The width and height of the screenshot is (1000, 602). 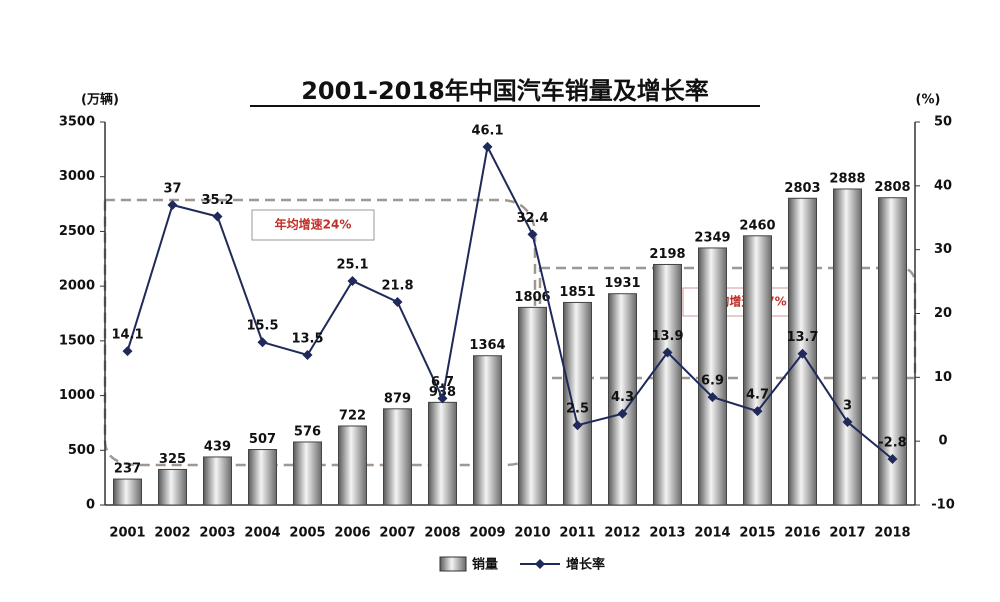 What do you see at coordinates (532, 533) in the screenshot?
I see `x-tick-label: 2010` at bounding box center [532, 533].